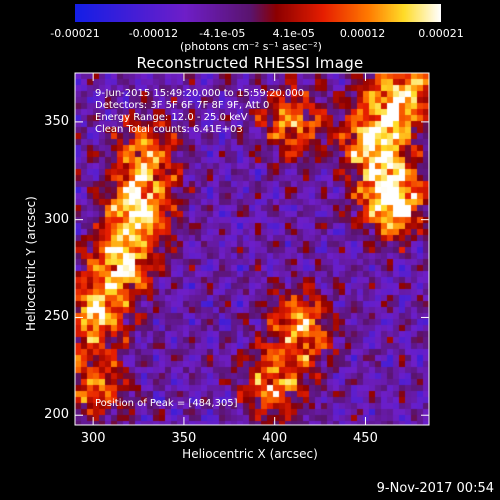  I want to click on x-tick-label: 450, so click(365, 438).